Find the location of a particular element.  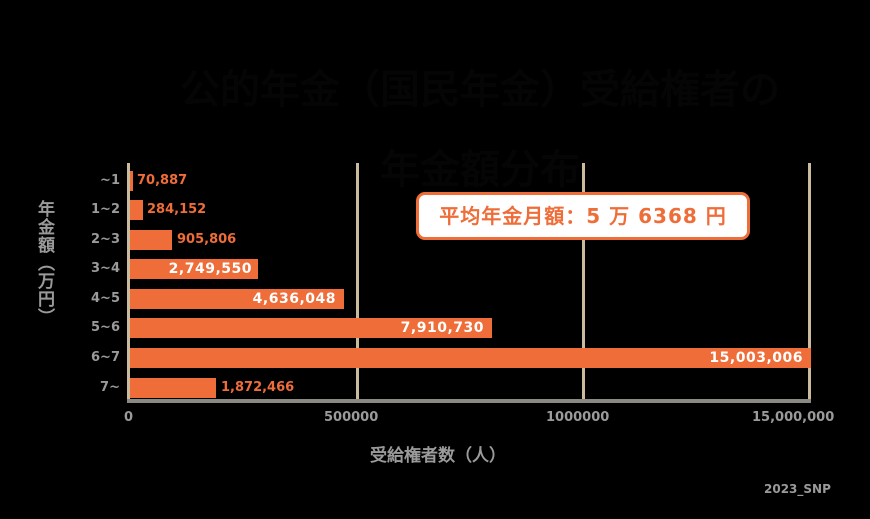

bar-value-label: 7,910,730 is located at coordinates (442, 328).